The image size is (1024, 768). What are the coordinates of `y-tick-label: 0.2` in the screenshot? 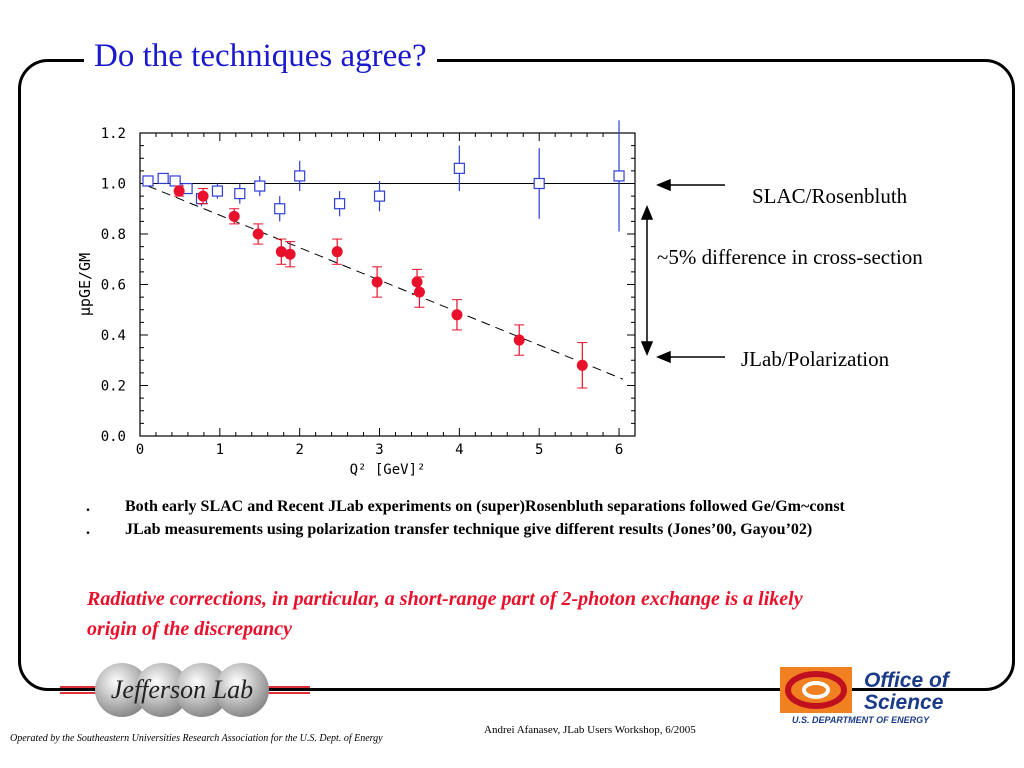 It's located at (113, 387).